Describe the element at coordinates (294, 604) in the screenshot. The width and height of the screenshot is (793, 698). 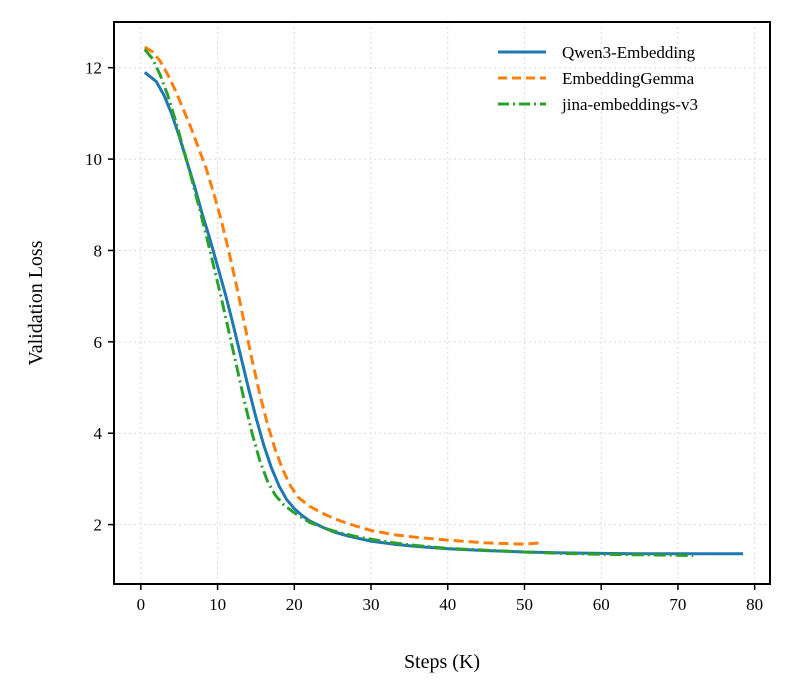
I see `x-tick-label: 20` at that location.